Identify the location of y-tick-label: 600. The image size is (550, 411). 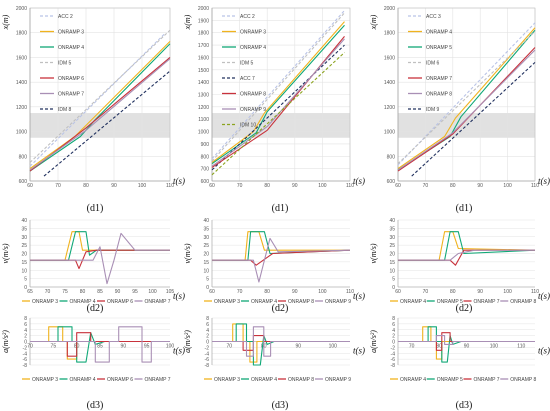
(23, 182).